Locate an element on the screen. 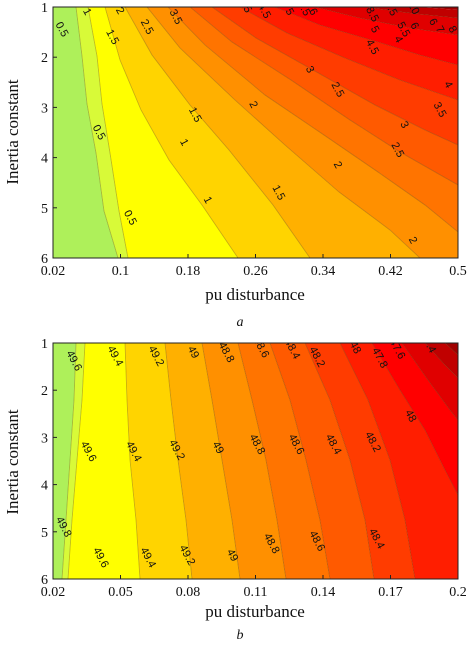  panel-a-x-ticks: 0.02 0.1 0.18 0.26 0.34 0.42 0.5 is located at coordinates (254, 266).